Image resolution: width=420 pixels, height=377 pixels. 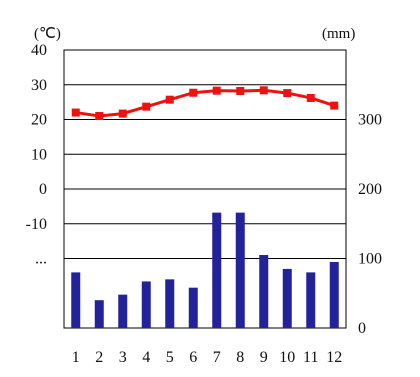 I want to click on temperature-line, so click(x=205, y=103).